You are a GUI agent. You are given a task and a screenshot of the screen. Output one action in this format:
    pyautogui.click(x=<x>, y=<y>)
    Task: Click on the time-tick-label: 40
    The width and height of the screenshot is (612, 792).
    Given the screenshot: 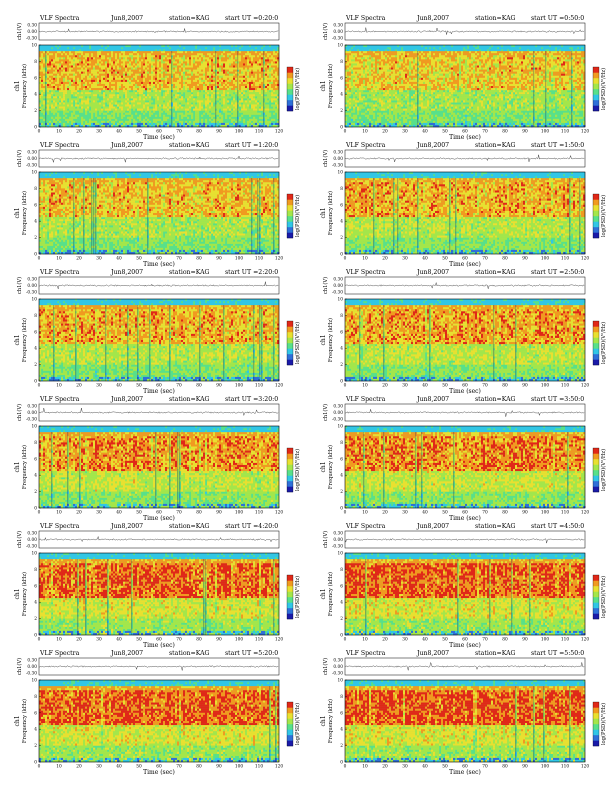 What is the action you would take?
    pyautogui.click(x=119, y=513)
    